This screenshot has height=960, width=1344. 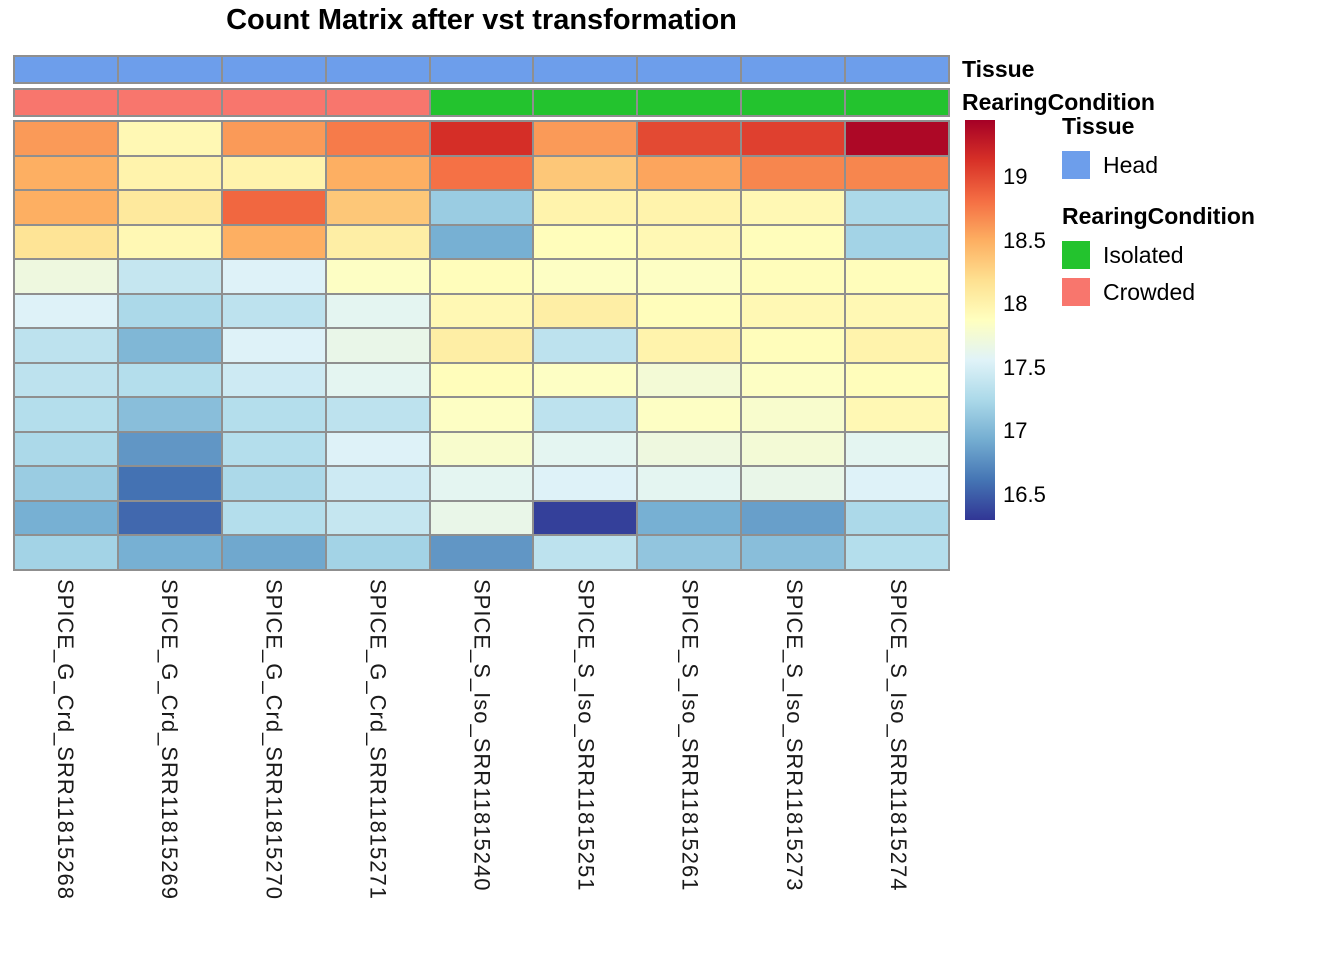 I want to click on column-label: SPICE_S_Iso_SRR11815251, so click(x=586, y=739).